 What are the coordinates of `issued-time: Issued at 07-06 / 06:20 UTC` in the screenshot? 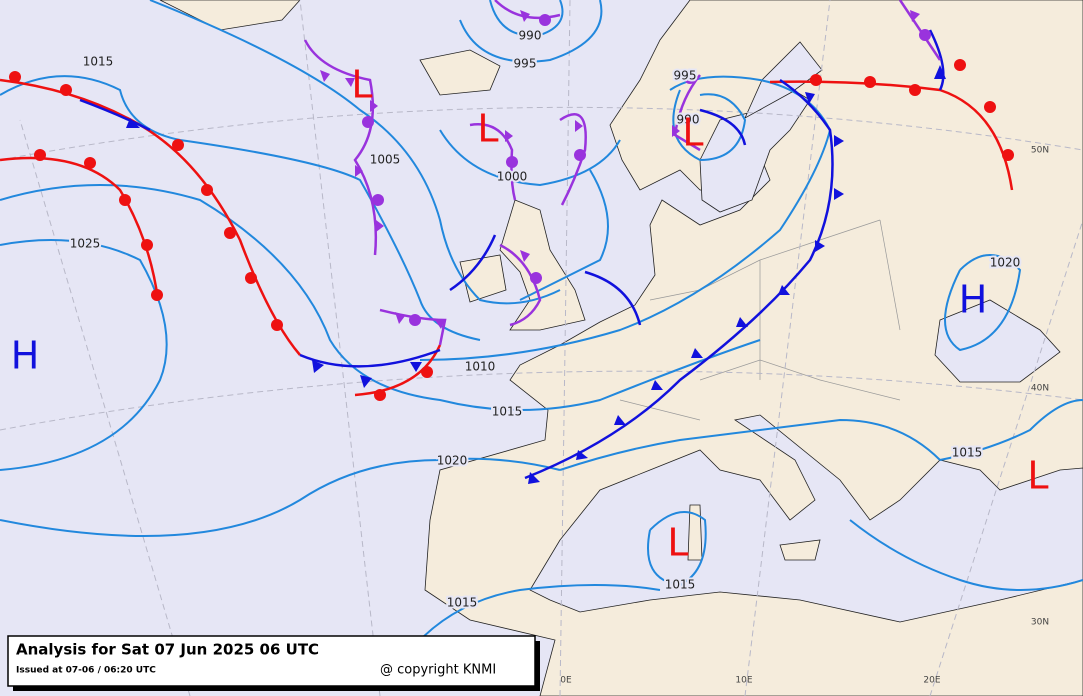 It's located at (86, 671).